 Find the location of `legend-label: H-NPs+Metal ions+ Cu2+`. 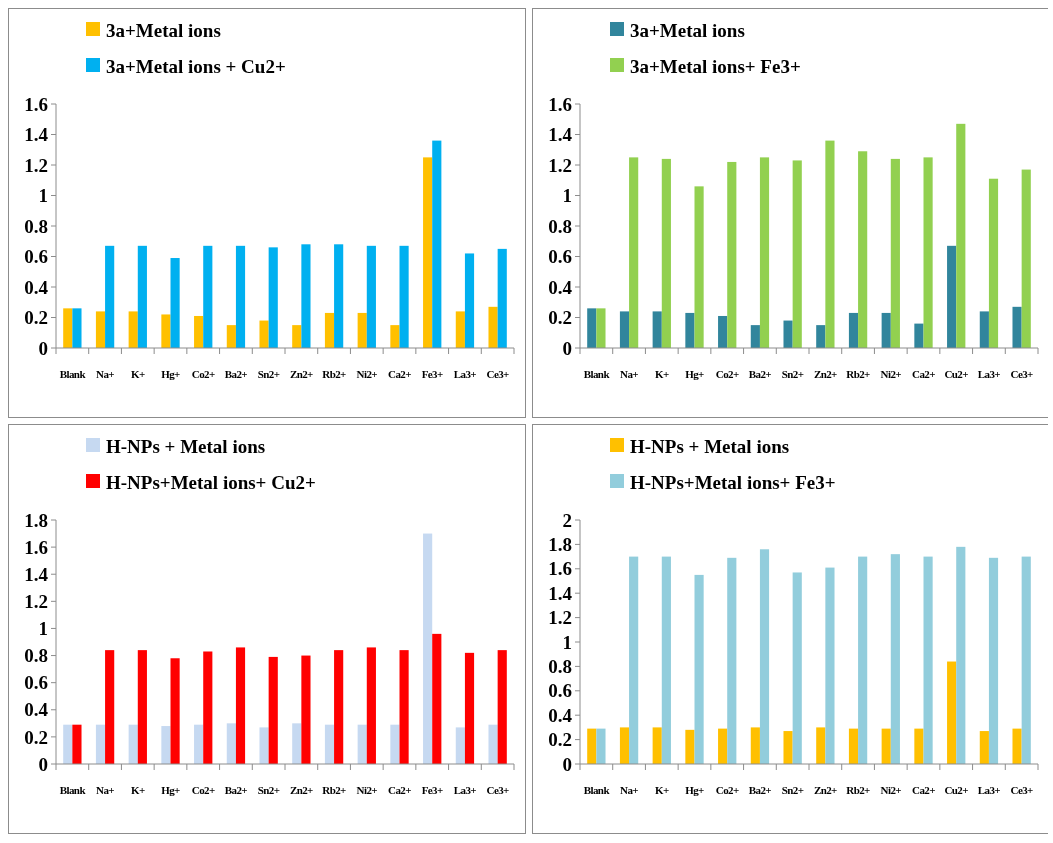

legend-label: H-NPs+Metal ions+ Cu2+ is located at coordinates (211, 482).